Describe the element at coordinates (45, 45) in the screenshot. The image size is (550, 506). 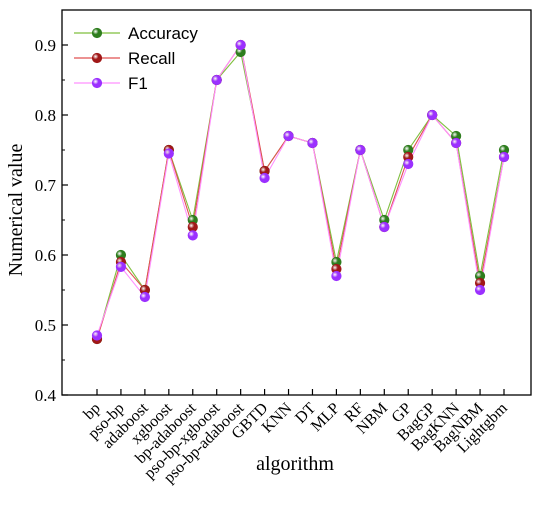
I see `y-tick-label: 0.9` at that location.